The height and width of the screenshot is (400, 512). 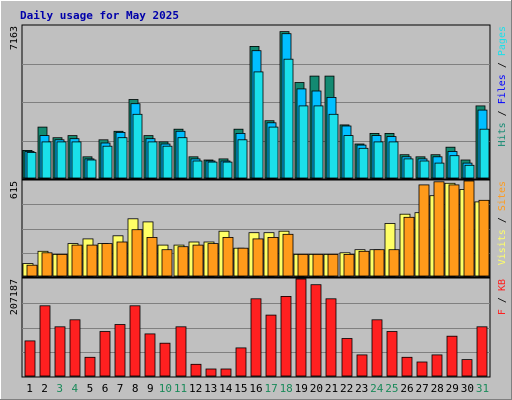 I want to click on legend: F / KB, so click(x=502, y=297).